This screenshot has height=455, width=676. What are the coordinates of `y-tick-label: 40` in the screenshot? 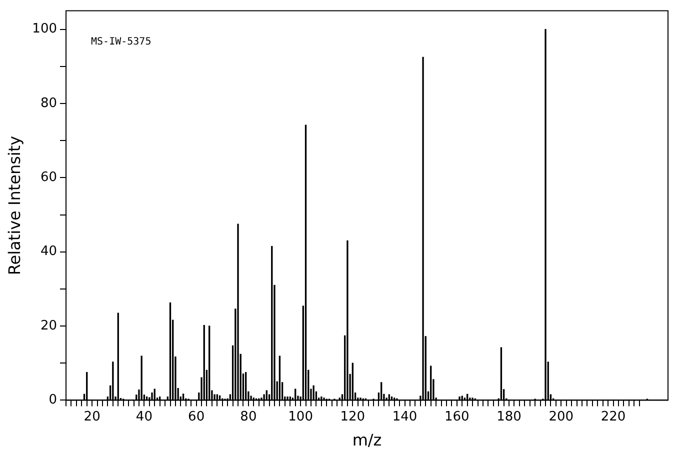 It's located at (49, 252).